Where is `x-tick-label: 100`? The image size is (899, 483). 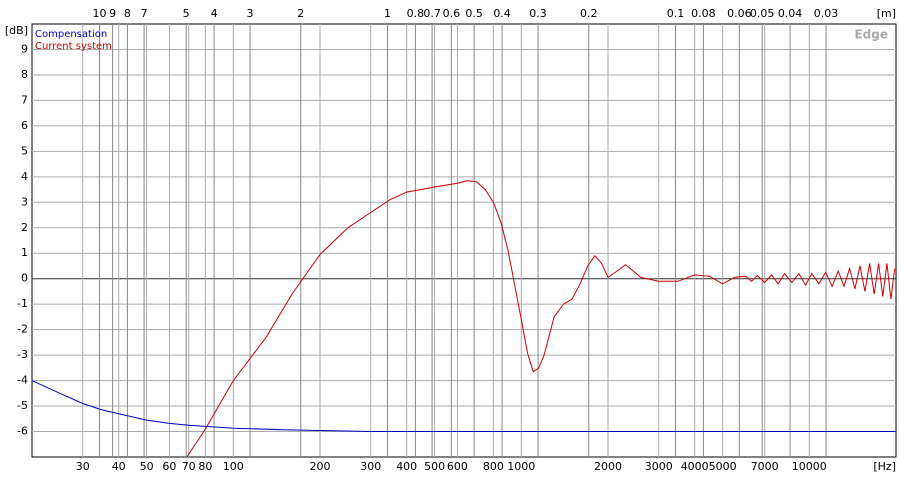 x-tick-label: 100 is located at coordinates (233, 466).